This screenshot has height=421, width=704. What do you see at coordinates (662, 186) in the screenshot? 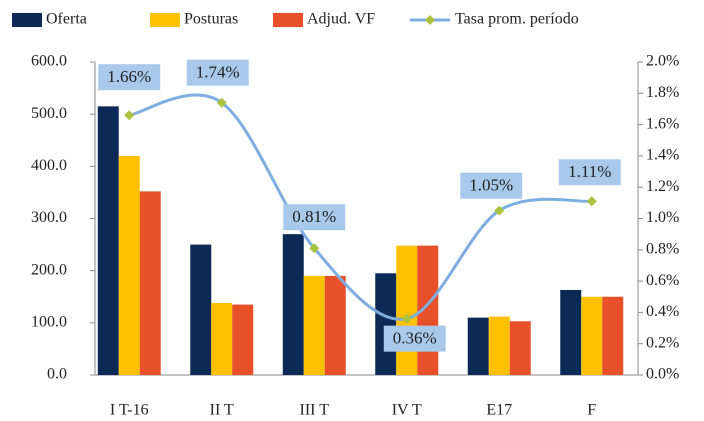
I see `y2-tick-label: 1.2%` at bounding box center [662, 186].